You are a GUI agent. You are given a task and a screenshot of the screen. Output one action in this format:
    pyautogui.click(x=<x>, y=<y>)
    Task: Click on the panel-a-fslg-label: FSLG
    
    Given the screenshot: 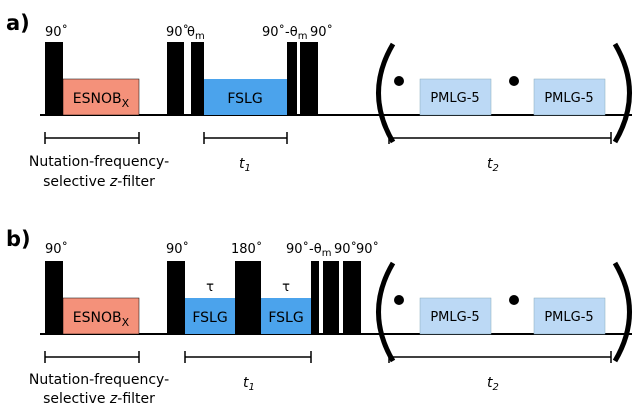 What is the action you would take?
    pyautogui.click(x=244, y=99)
    